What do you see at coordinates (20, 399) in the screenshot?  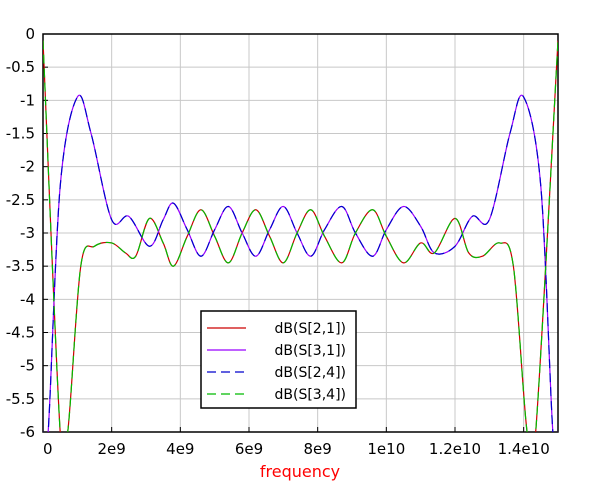 I see `y-tick-label: -5.5` at bounding box center [20, 399].